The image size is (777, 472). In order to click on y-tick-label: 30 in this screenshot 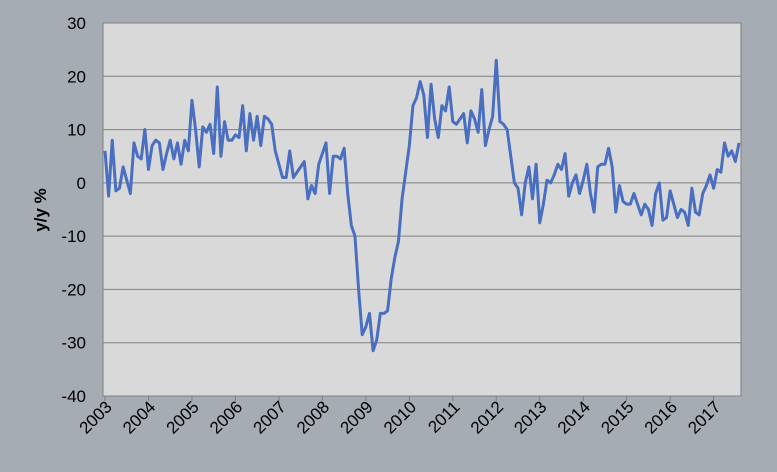, I will do `click(76, 23)`.